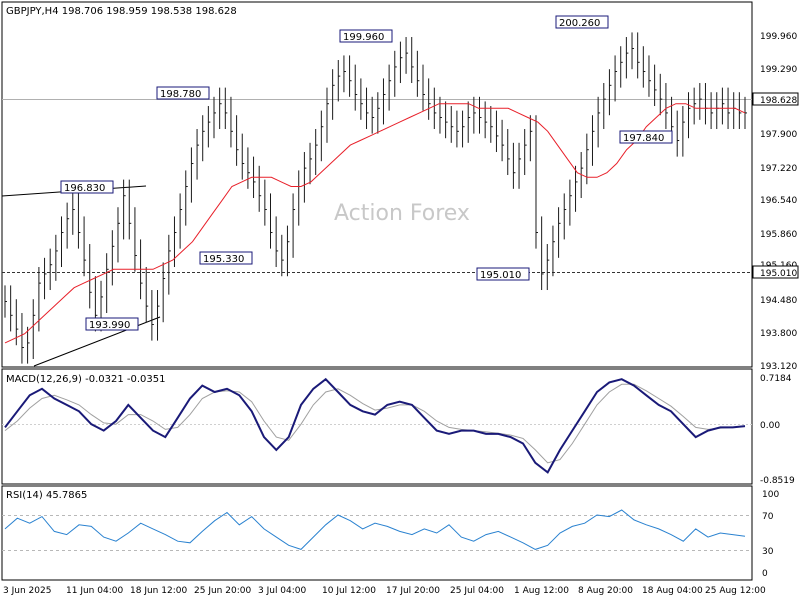 This screenshot has height=600, width=800. I want to click on annotation-193990: 193.990, so click(109, 325).